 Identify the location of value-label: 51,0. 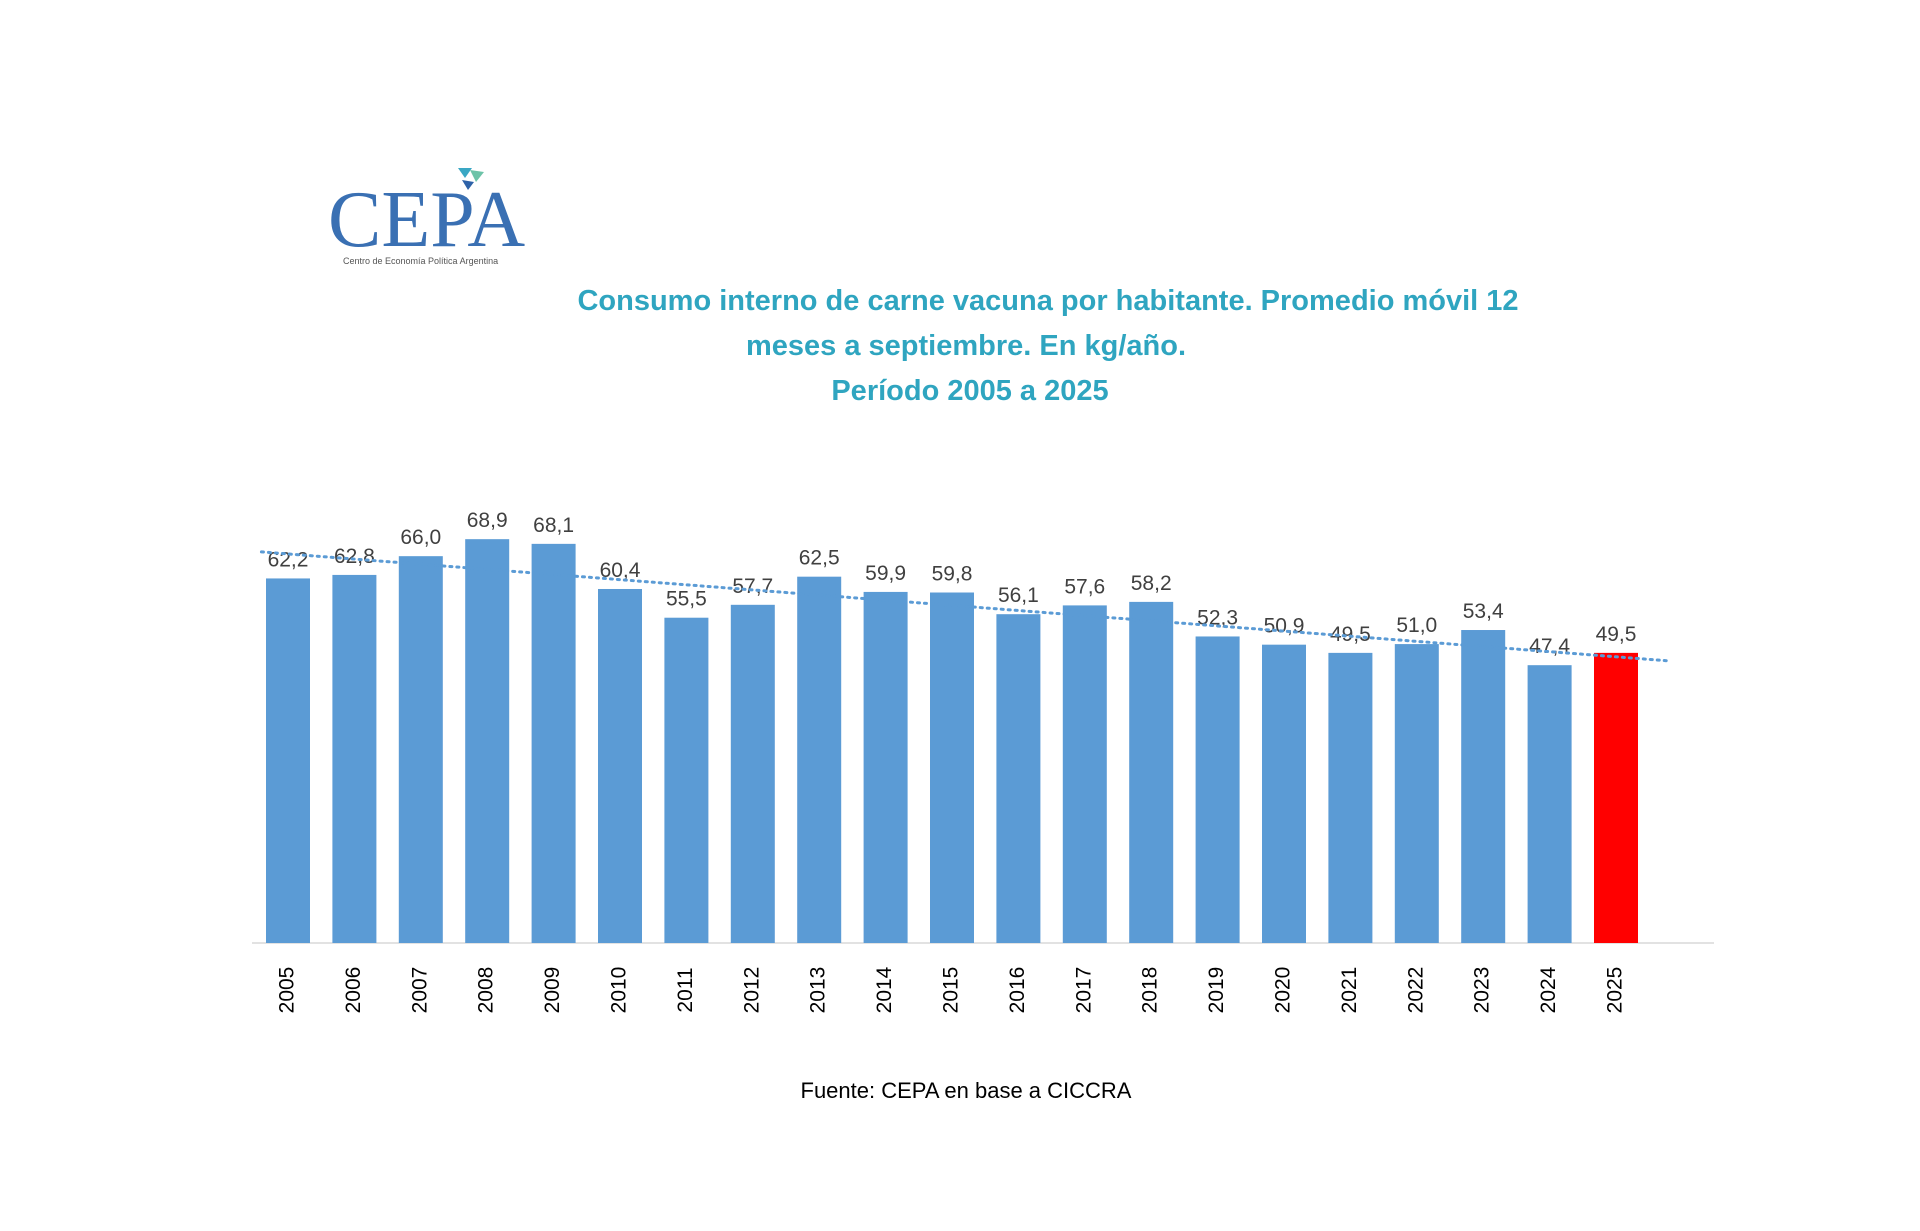
(1416, 625).